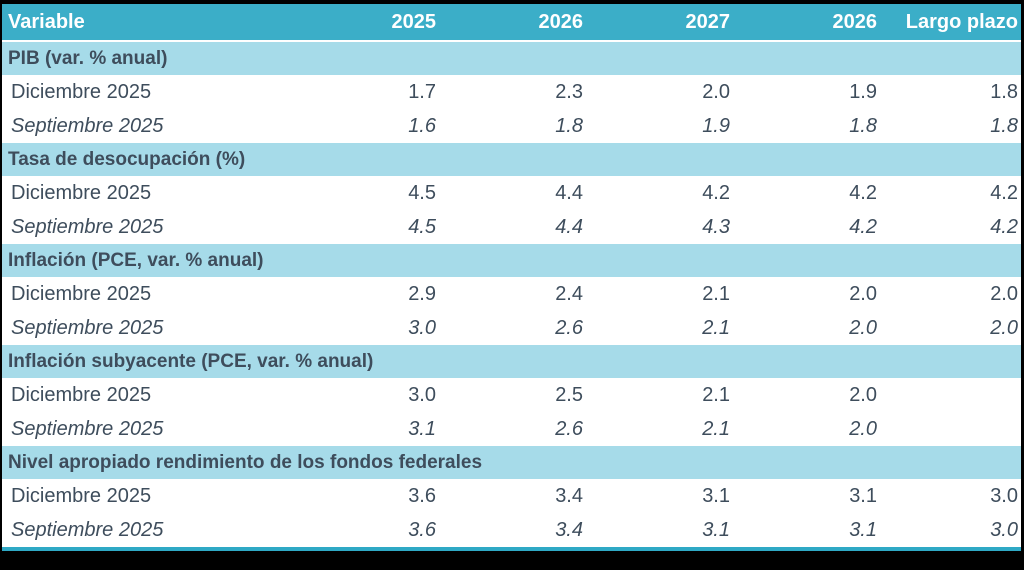  I want to click on column-header-2026: 2026, so click(561, 21).